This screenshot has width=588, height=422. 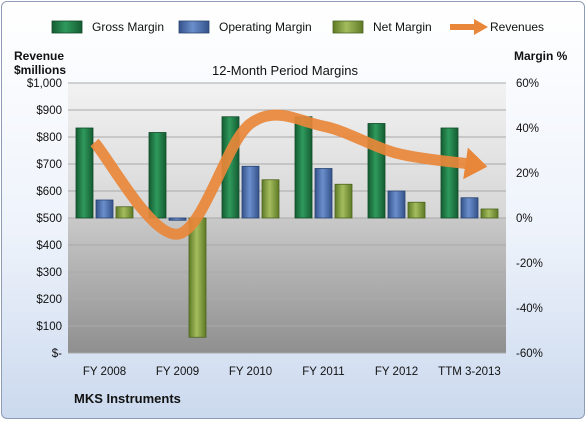 What do you see at coordinates (49, 246) in the screenshot?
I see `left-tick-label: $400` at bounding box center [49, 246].